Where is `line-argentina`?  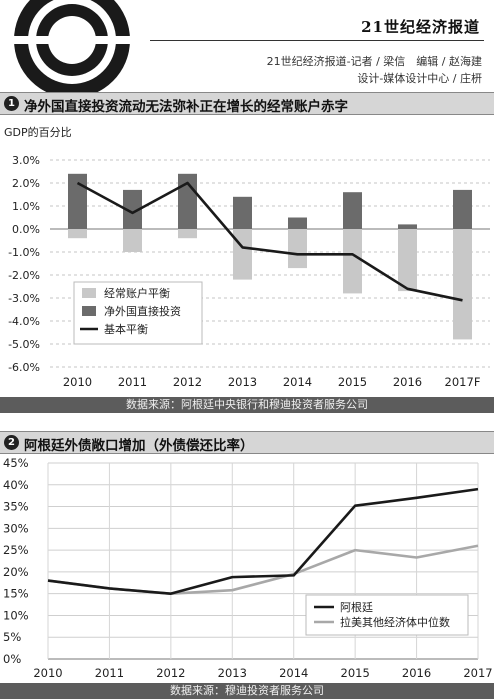 line-argentina is located at coordinates (263, 541).